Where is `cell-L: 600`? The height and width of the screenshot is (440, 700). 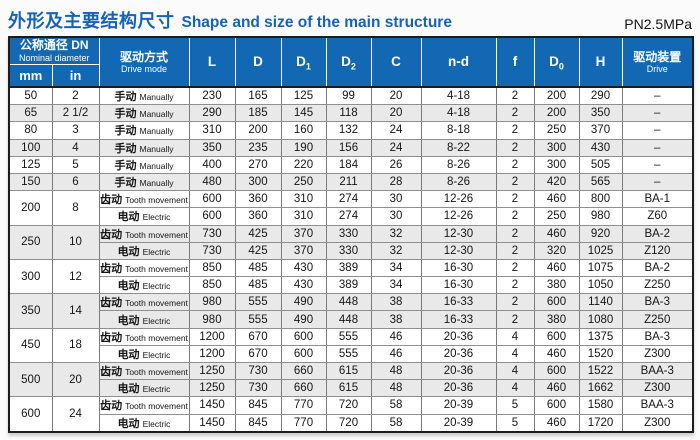 cell-L: 600 is located at coordinates (212, 216).